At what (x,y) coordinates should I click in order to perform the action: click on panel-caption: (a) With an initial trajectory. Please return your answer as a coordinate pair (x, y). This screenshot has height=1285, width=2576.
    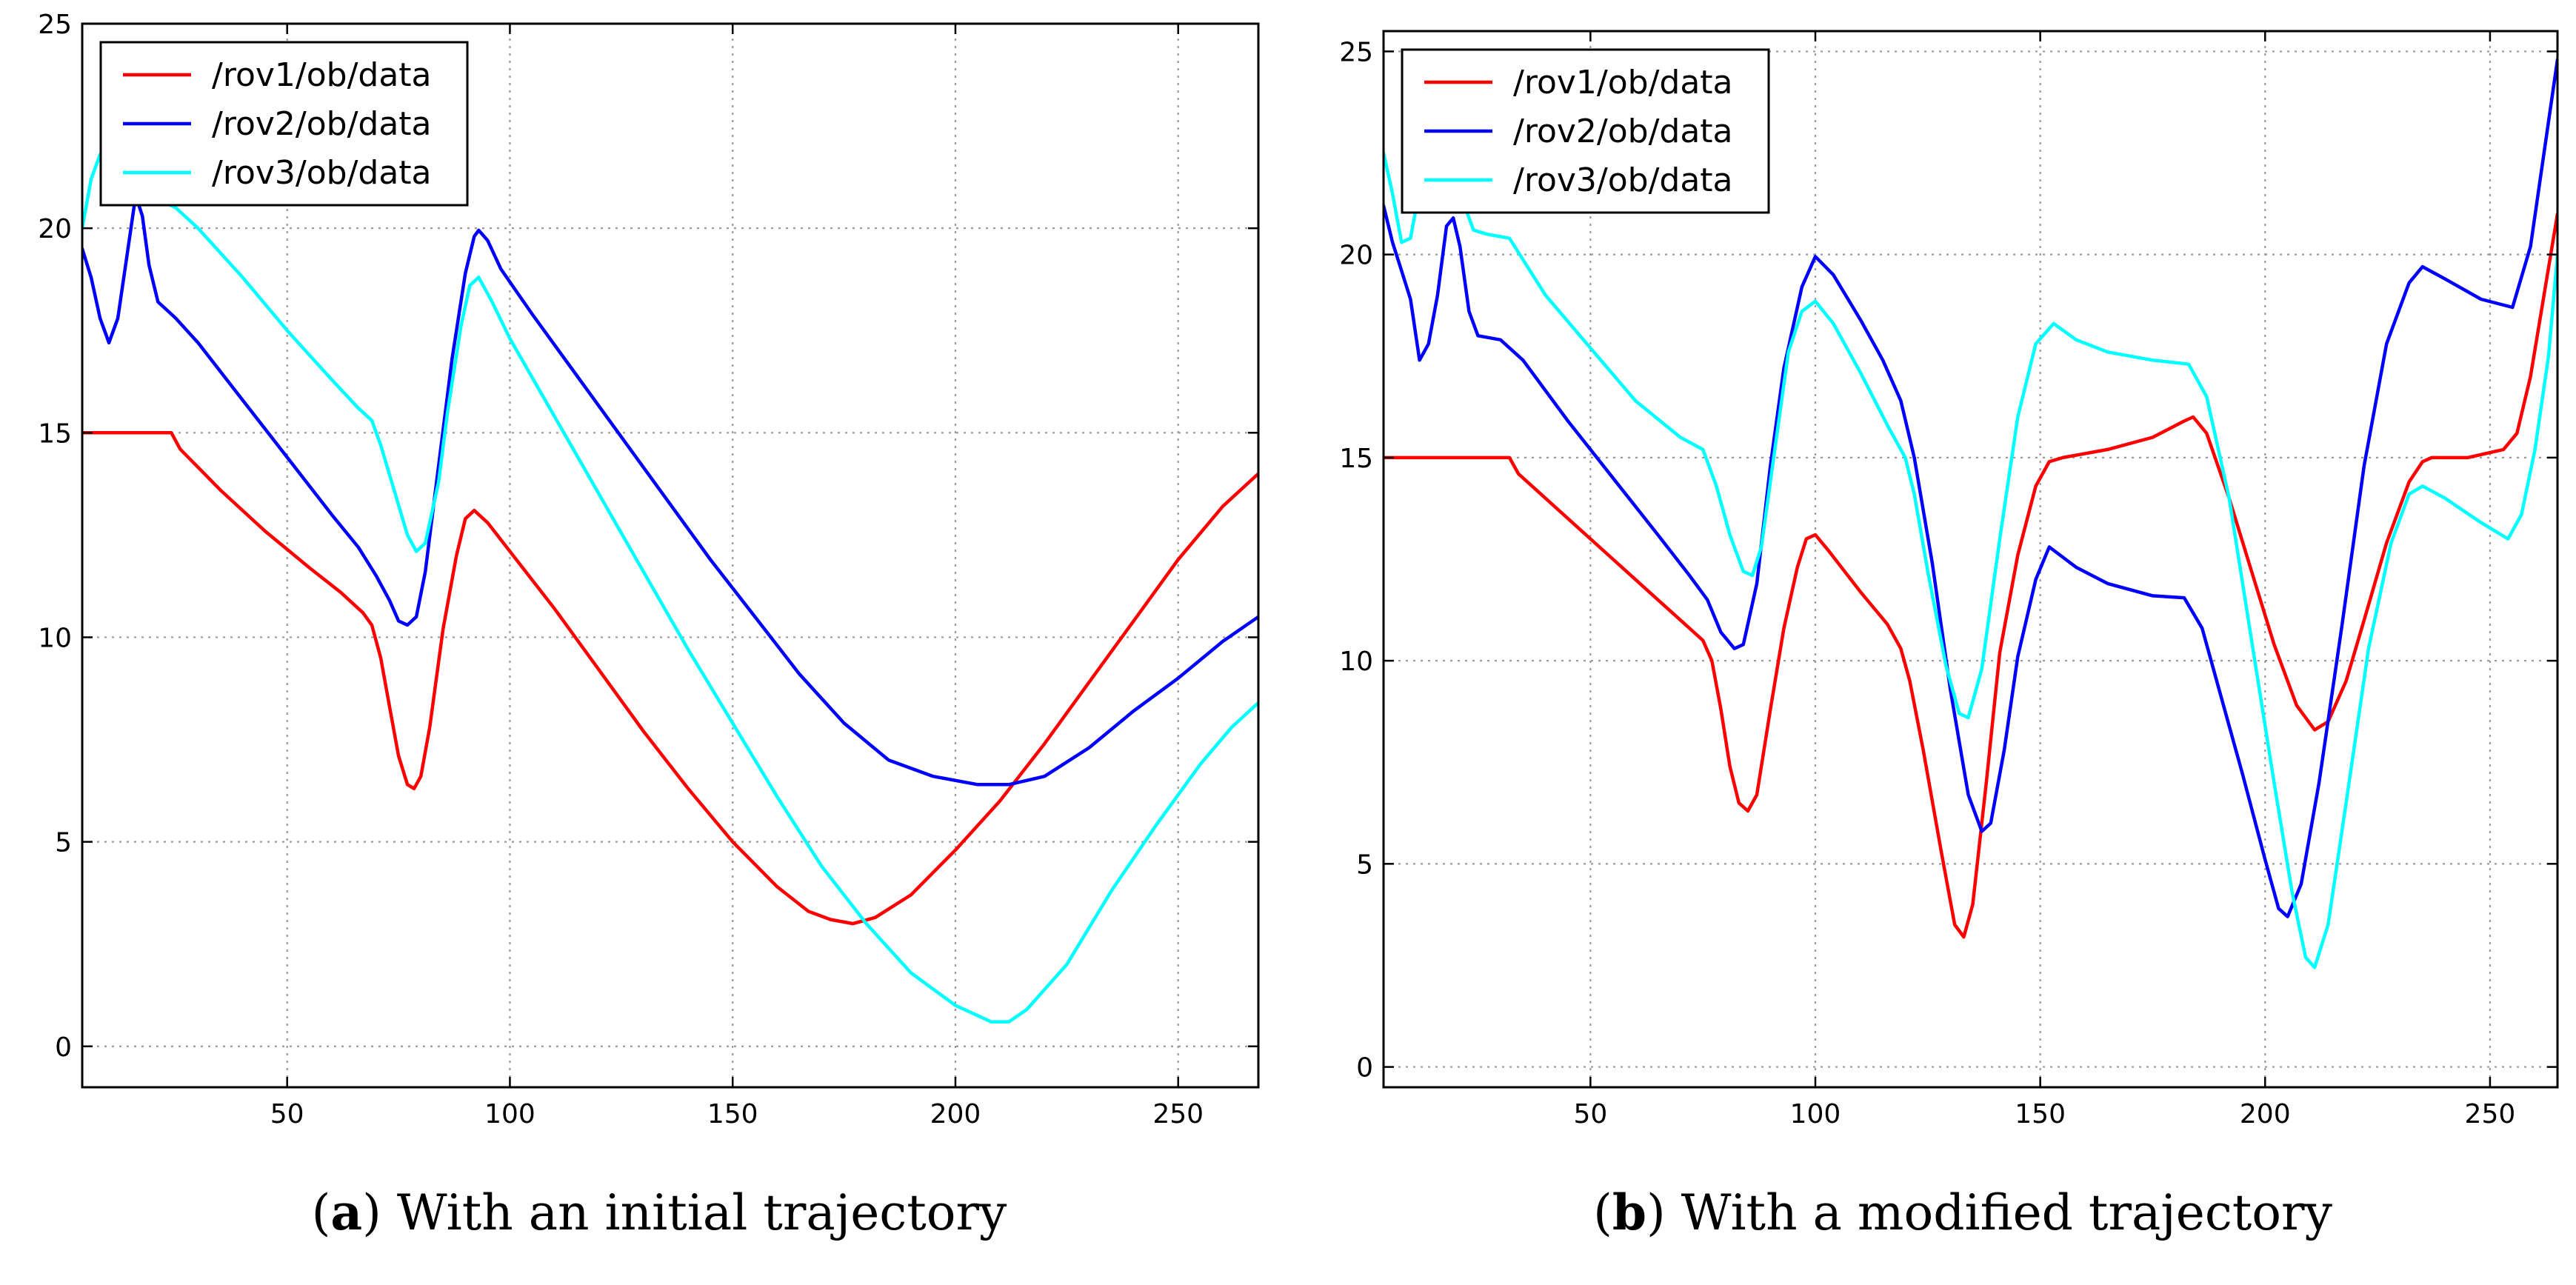
    Looking at the image, I should click on (659, 1212).